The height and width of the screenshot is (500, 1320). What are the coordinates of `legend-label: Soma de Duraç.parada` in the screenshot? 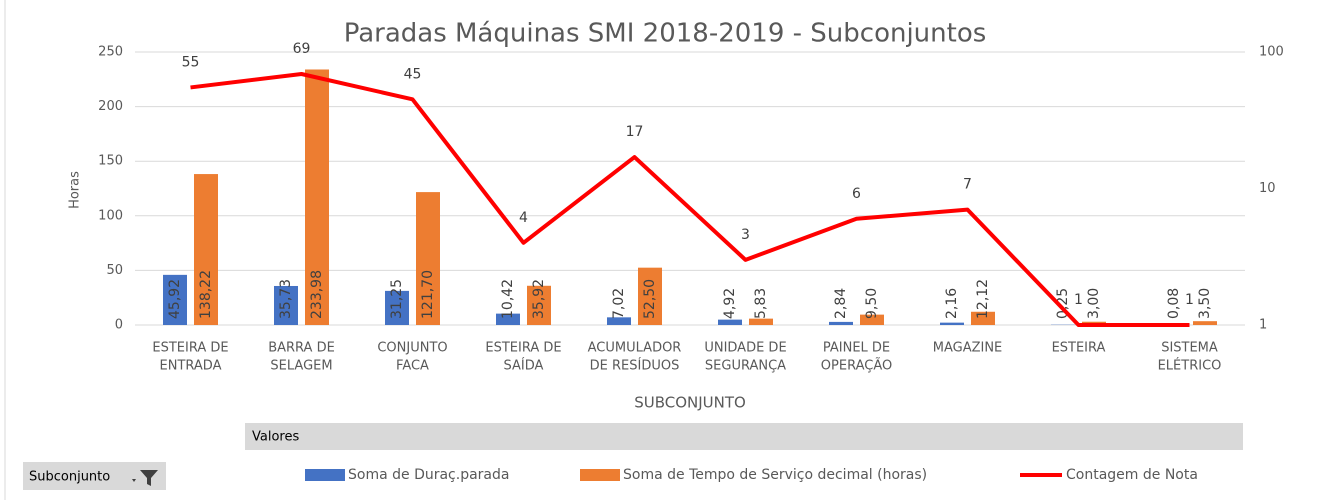 It's located at (428, 475).